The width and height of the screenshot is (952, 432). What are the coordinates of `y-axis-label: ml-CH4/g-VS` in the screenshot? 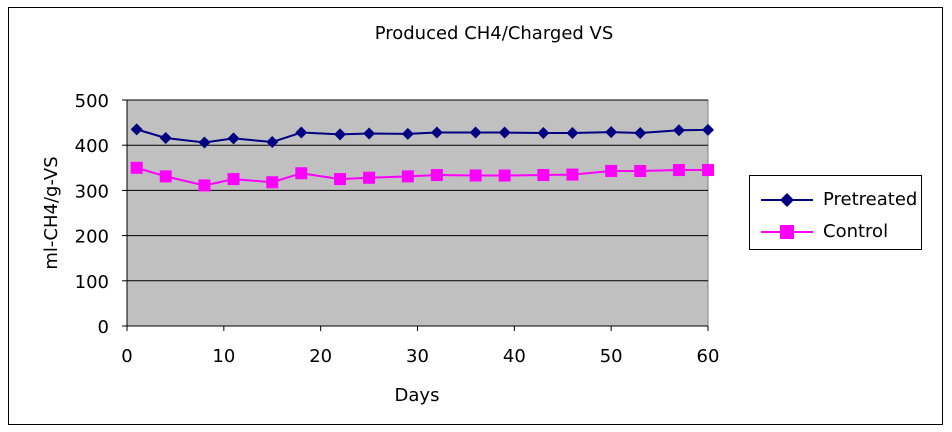 It's located at (51, 212).